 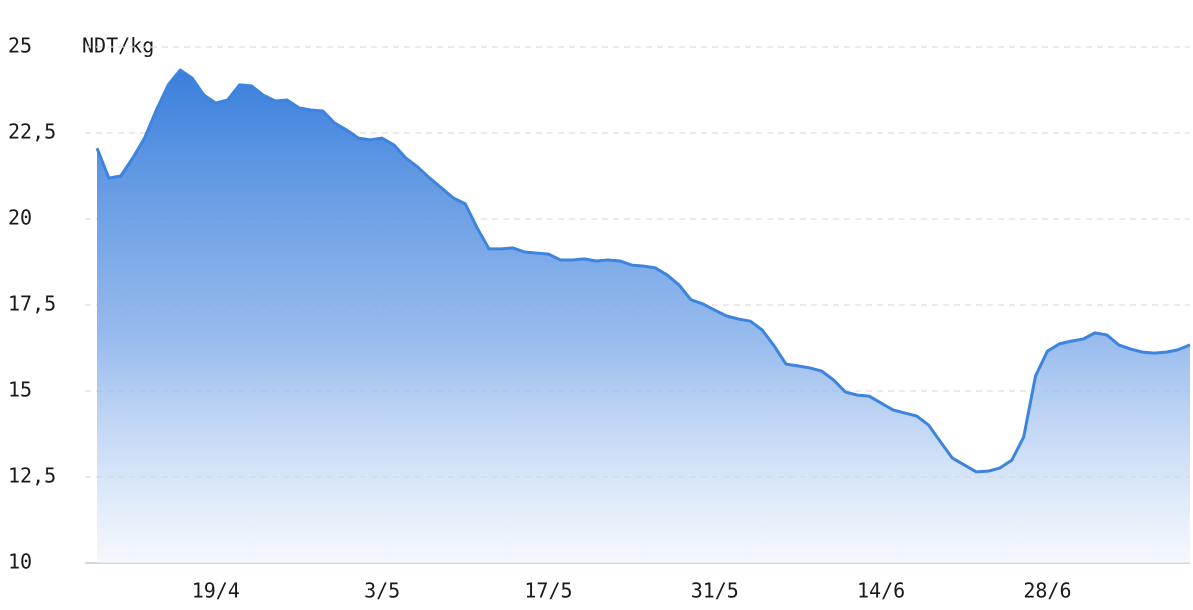 I want to click on y-tick-label: 22,5, so click(x=32, y=132).